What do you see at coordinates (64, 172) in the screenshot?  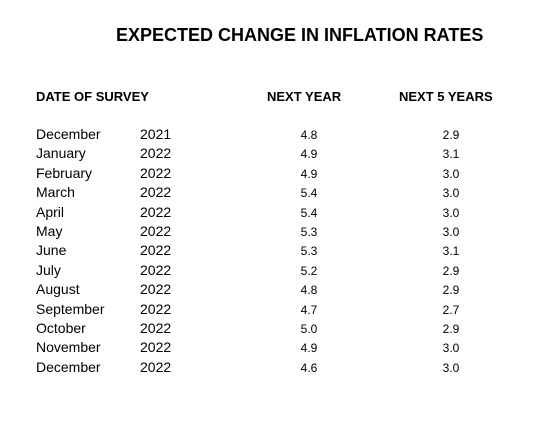 I see `row-month: February` at bounding box center [64, 172].